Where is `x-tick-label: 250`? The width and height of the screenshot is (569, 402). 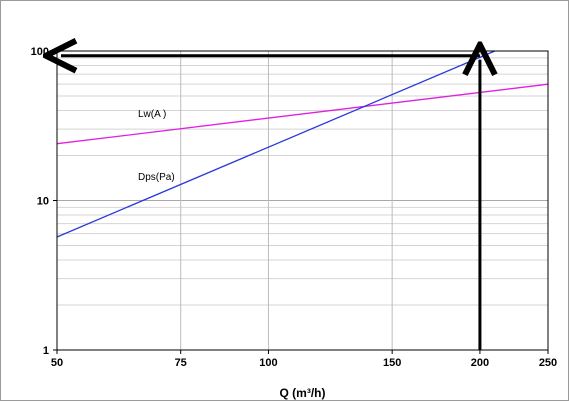
x-tick-label: 250 is located at coordinates (548, 363).